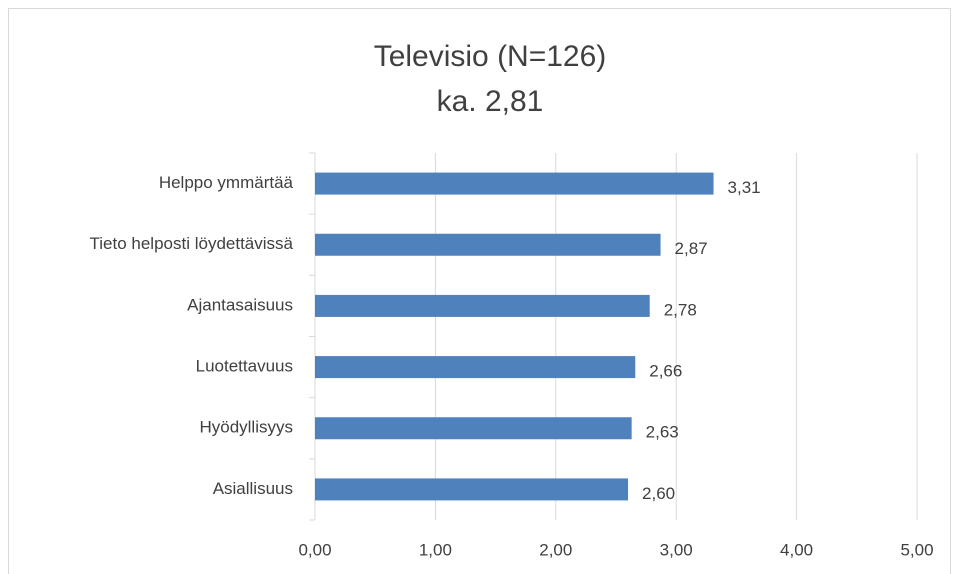 The width and height of the screenshot is (959, 574). I want to click on data-label: 2,87, so click(691, 248).